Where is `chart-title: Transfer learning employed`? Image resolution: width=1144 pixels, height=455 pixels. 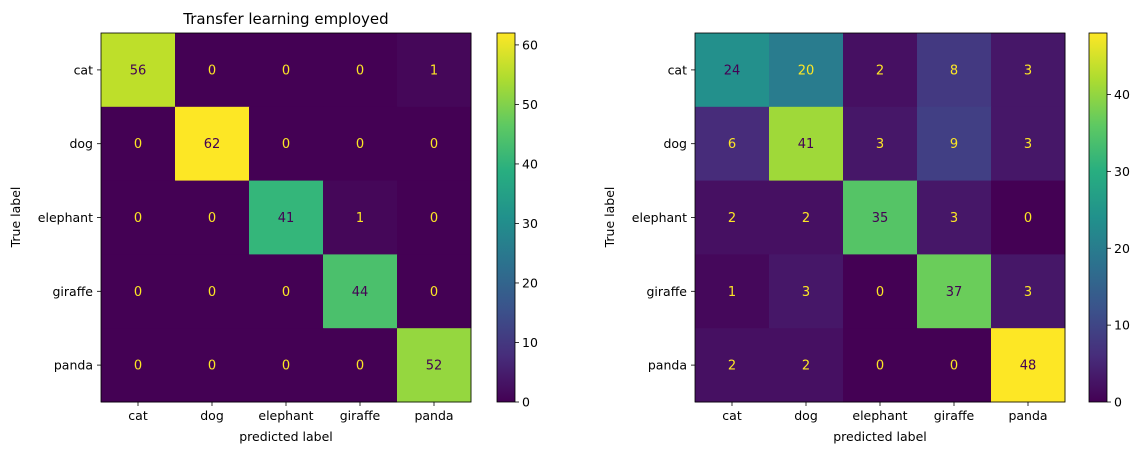
chart-title: Transfer learning employed is located at coordinates (285, 19).